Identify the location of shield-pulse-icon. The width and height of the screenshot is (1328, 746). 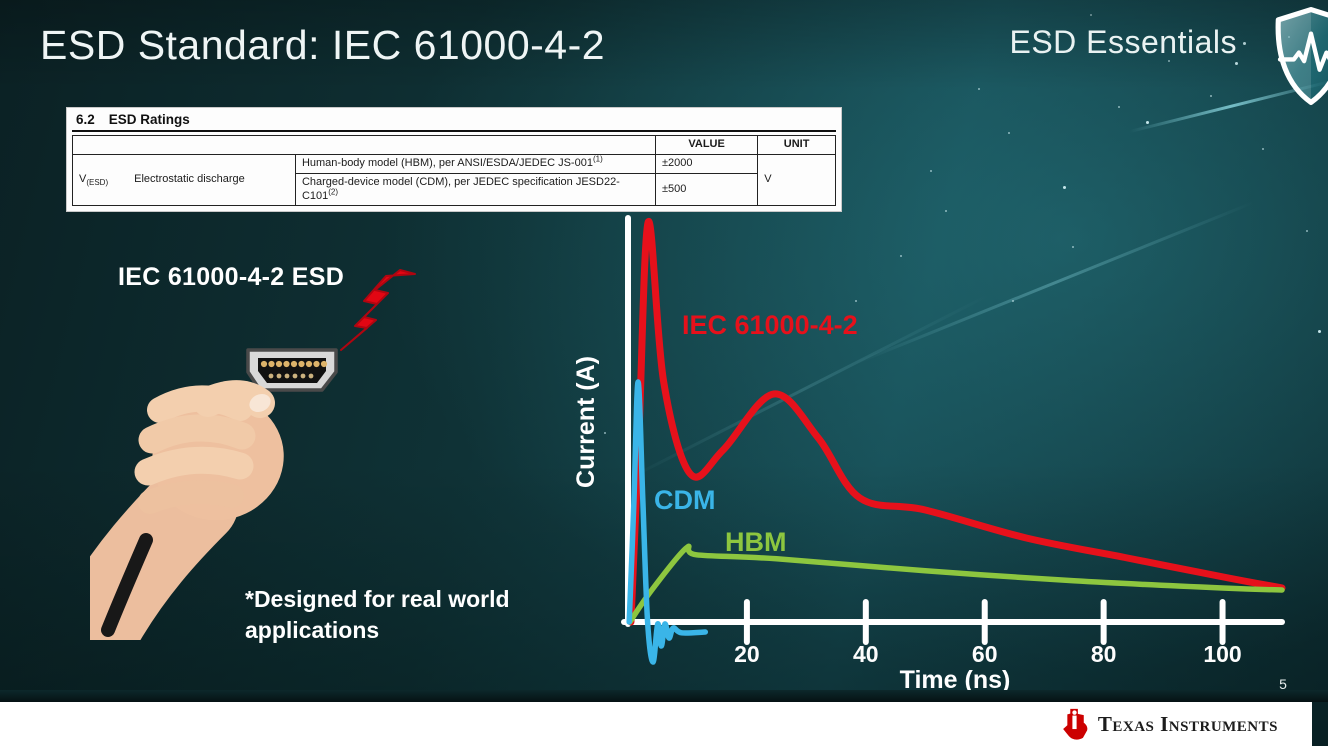
(1301, 56).